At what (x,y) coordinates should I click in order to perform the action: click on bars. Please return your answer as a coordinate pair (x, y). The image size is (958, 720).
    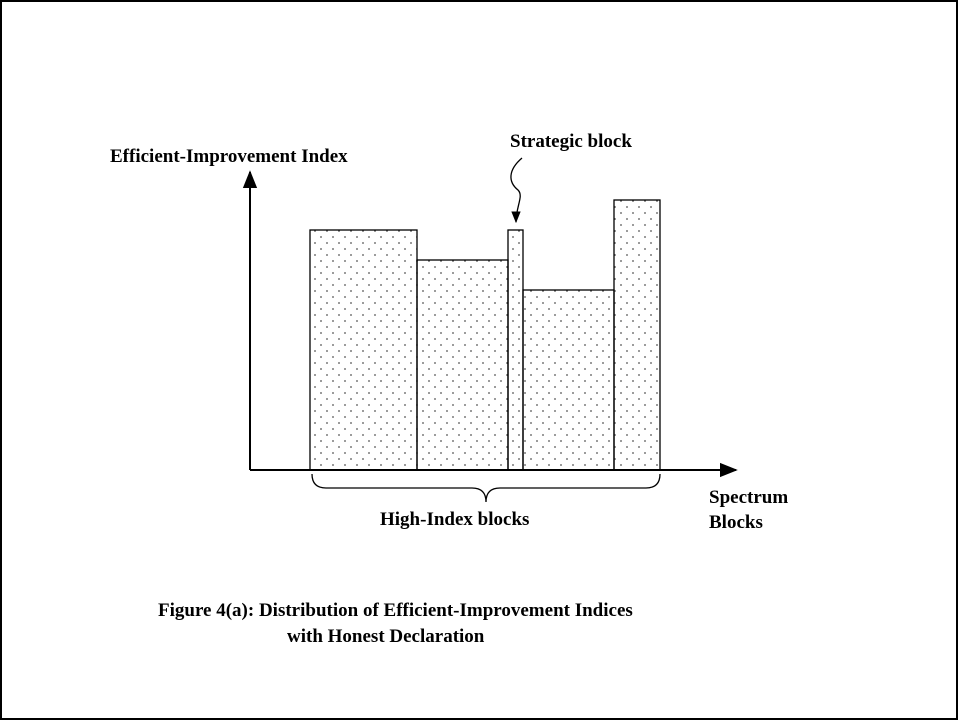
    Looking at the image, I should click on (485, 335).